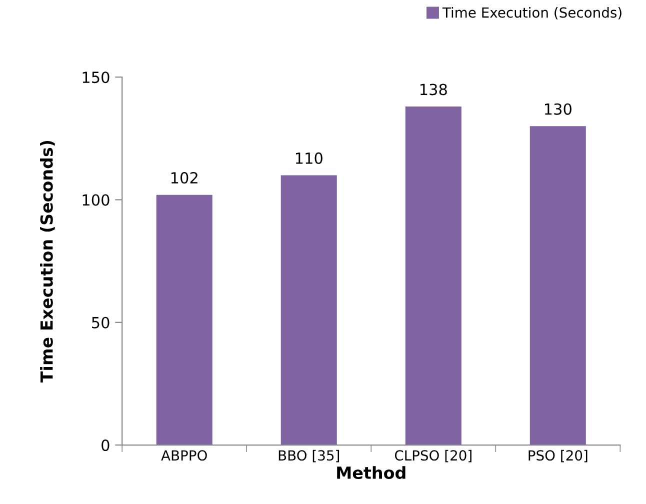  Describe the element at coordinates (309, 456) in the screenshot. I see `x-tick-label: BBO [35]` at that location.